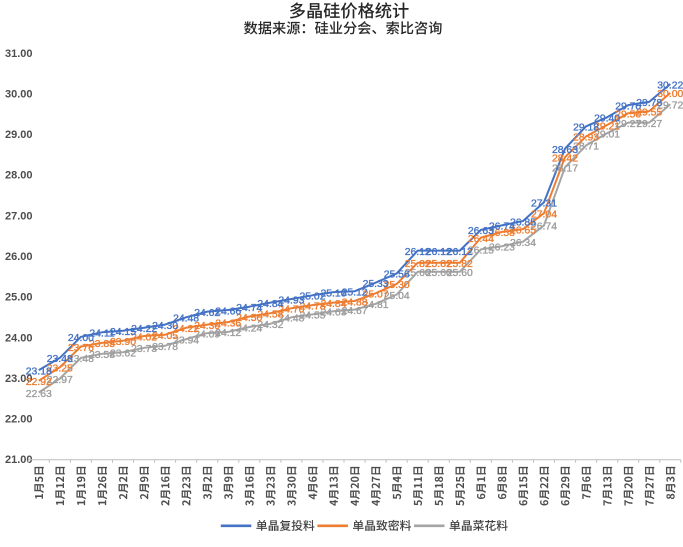  Describe the element at coordinates (207, 313) in the screenshot. I see `svg-text: 24.62` at that location.